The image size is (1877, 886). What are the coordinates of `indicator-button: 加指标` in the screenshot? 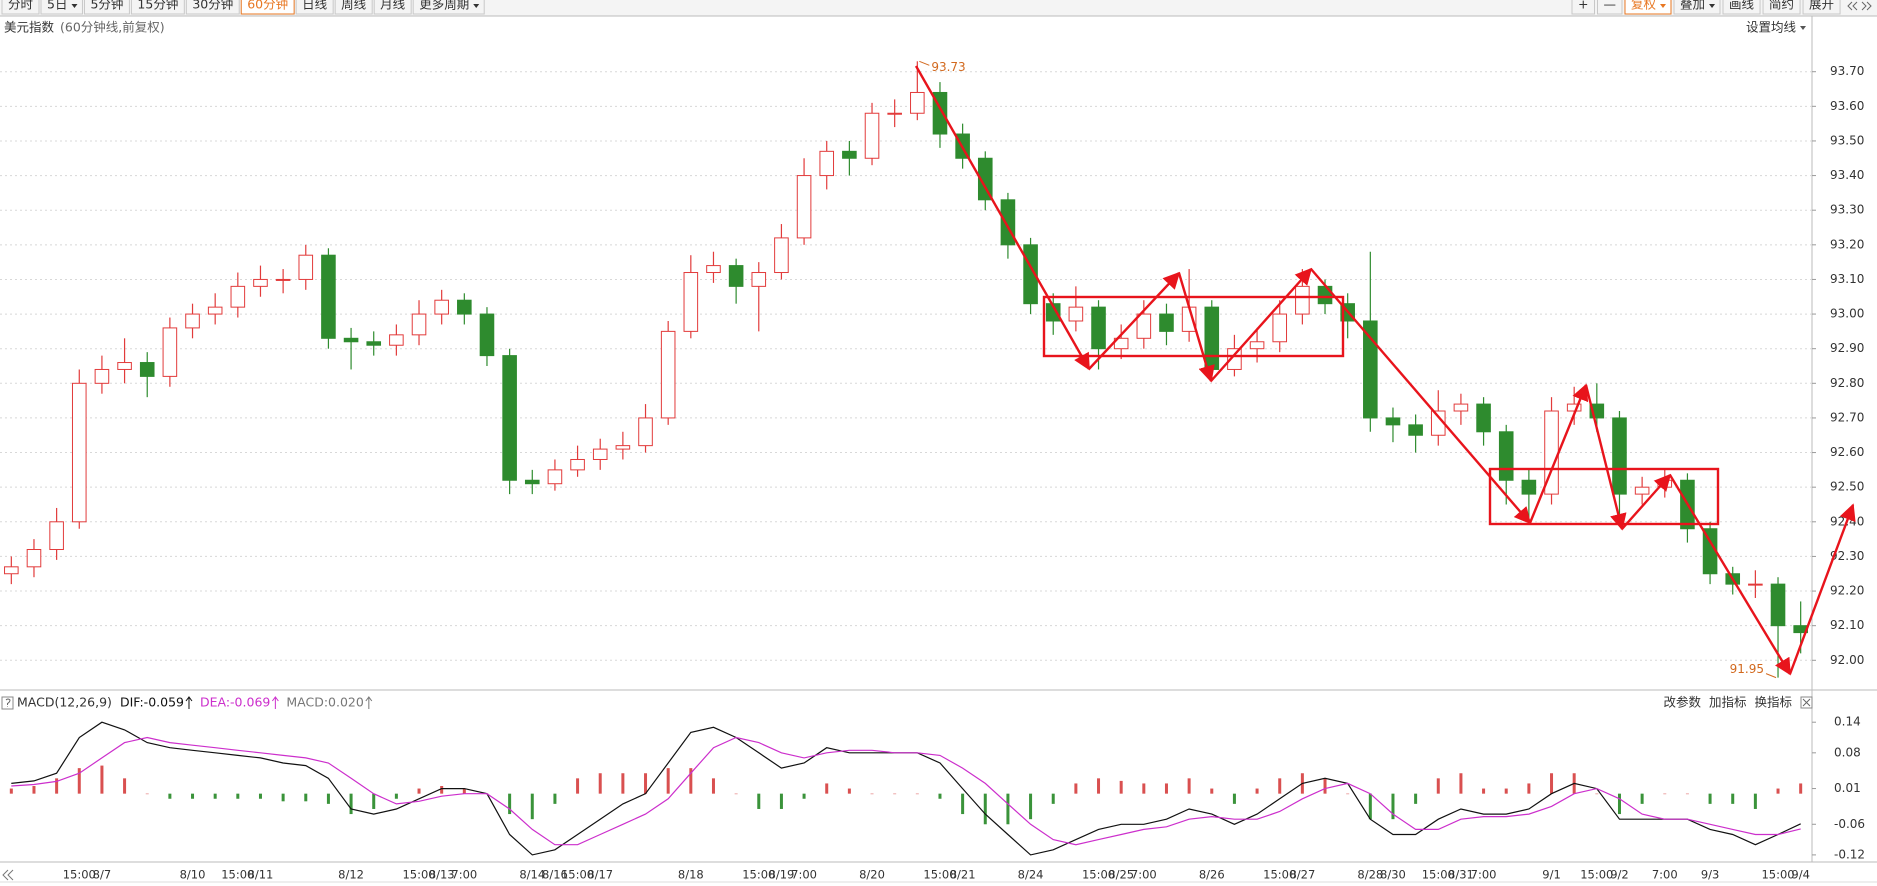 It's located at (1728, 702).